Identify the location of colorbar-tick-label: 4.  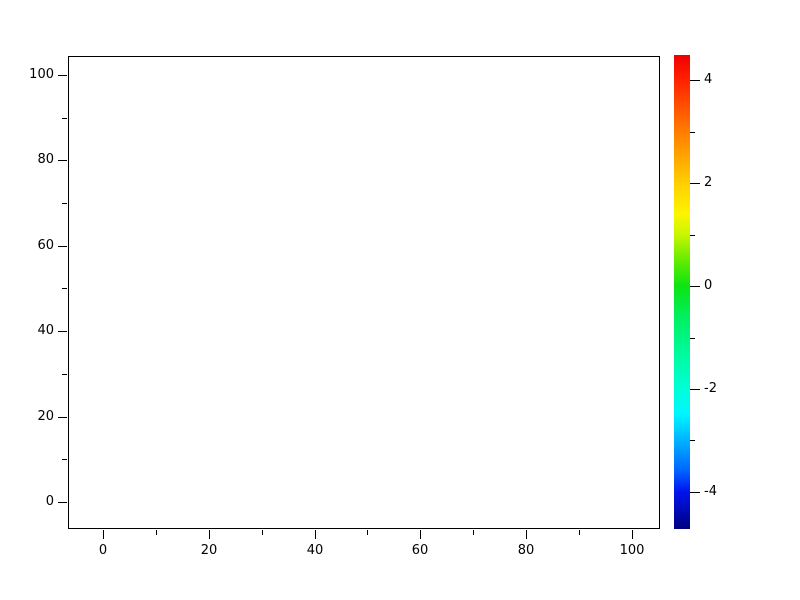
(708, 79).